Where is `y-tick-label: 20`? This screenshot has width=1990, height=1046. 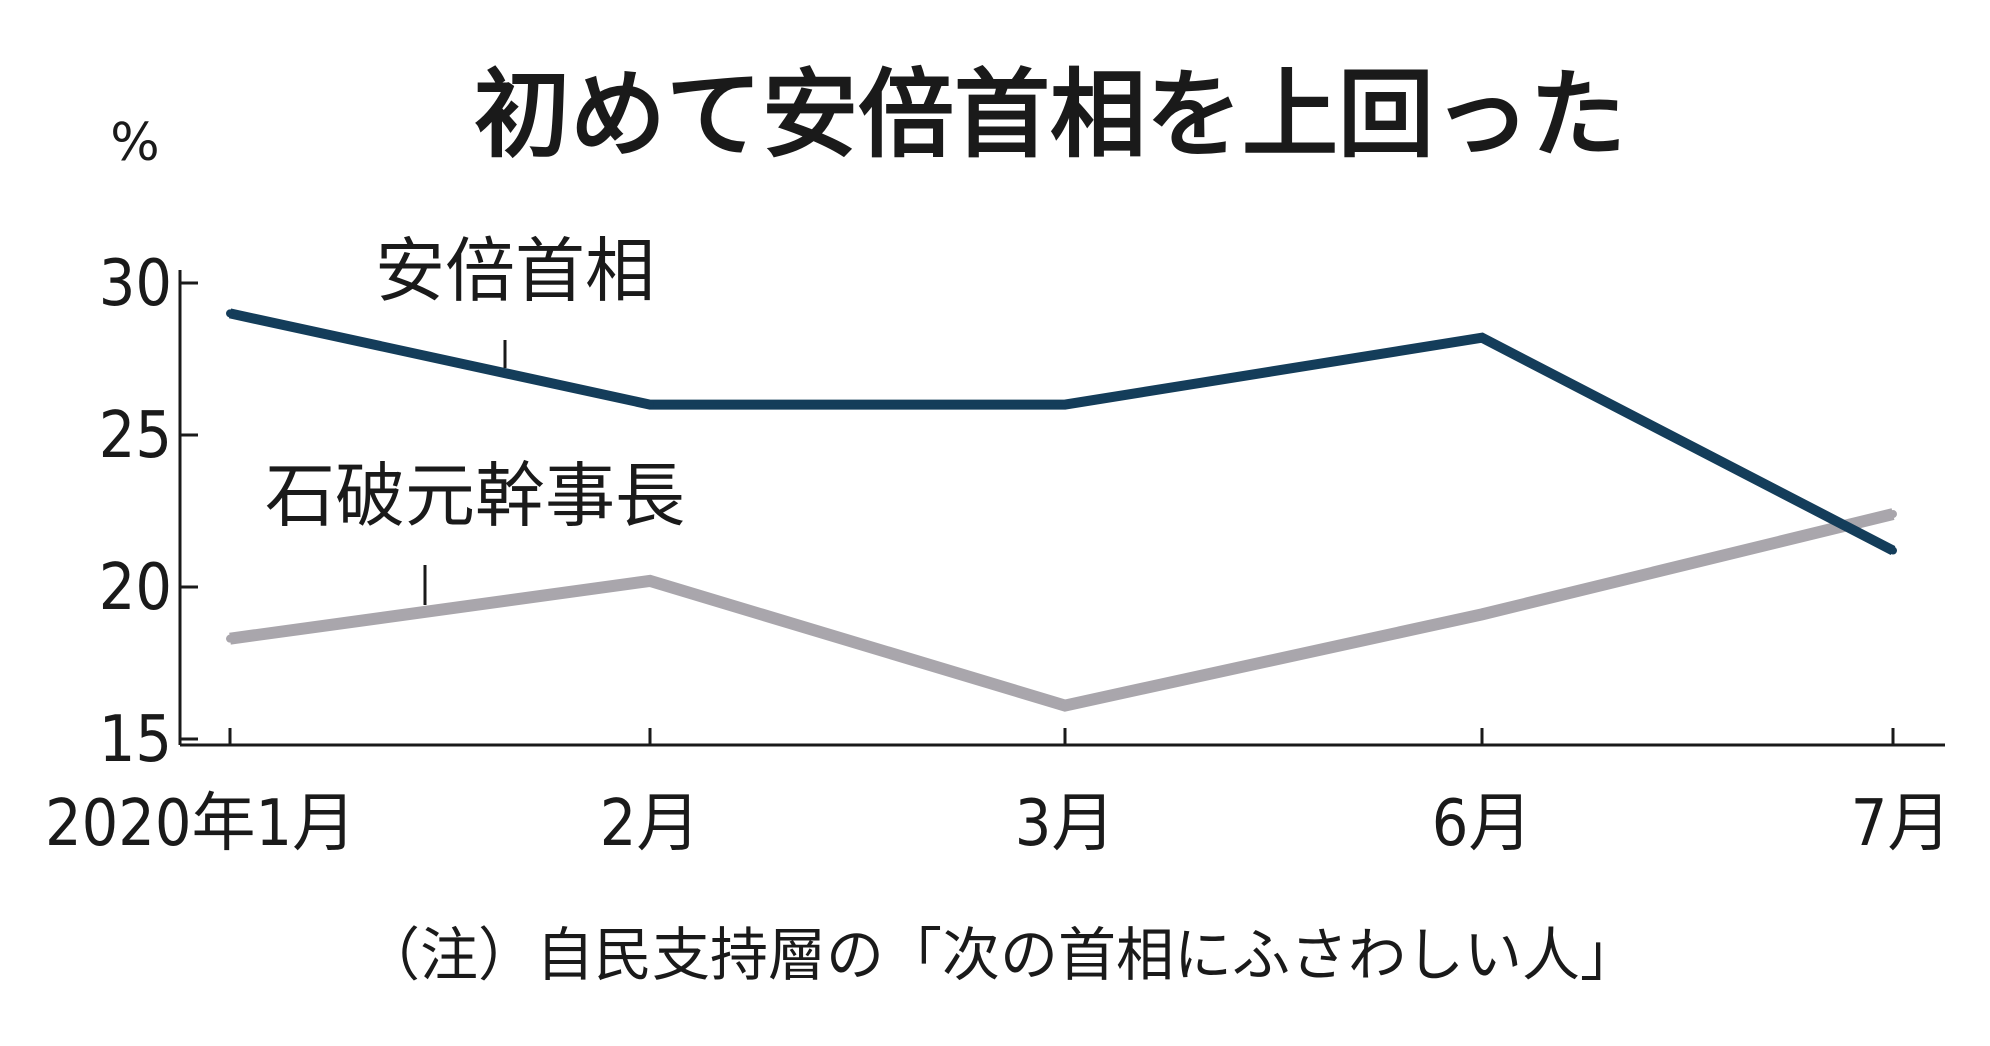
y-tick-label: 20 is located at coordinates (135, 588).